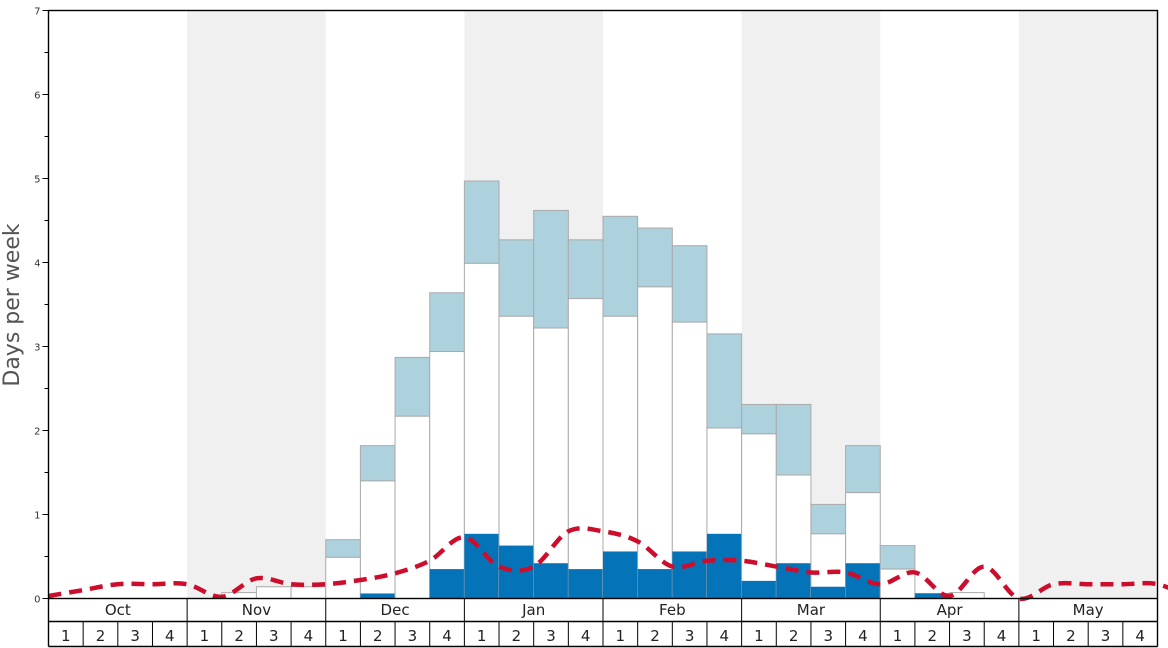 The height and width of the screenshot is (648, 1168). I want to click on y-tick-label: 5, so click(37, 180).